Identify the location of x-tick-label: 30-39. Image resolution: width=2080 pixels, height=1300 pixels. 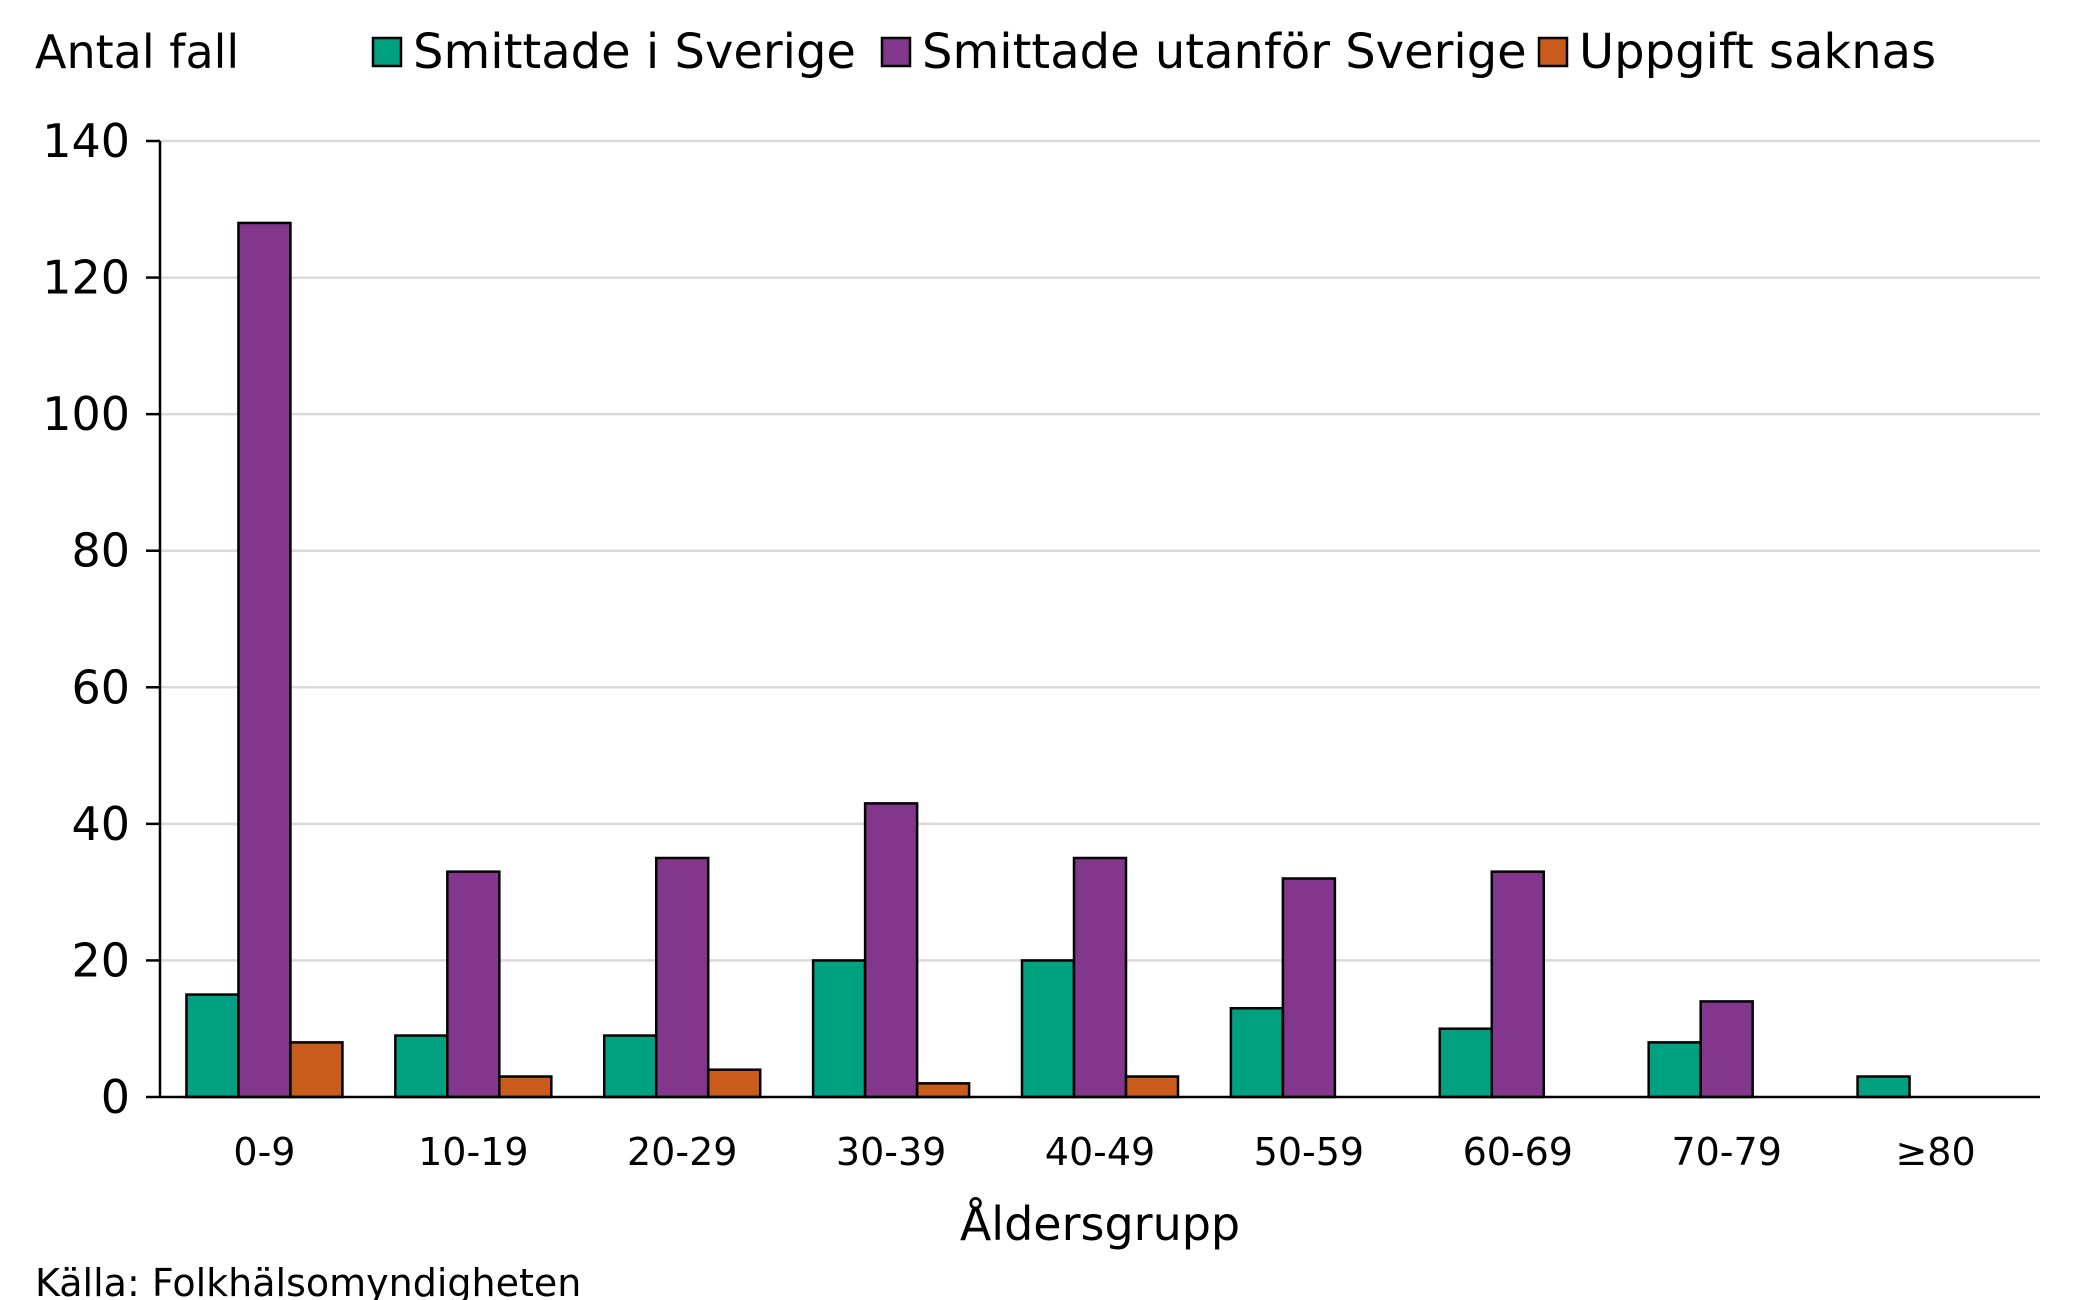
(891, 1152).